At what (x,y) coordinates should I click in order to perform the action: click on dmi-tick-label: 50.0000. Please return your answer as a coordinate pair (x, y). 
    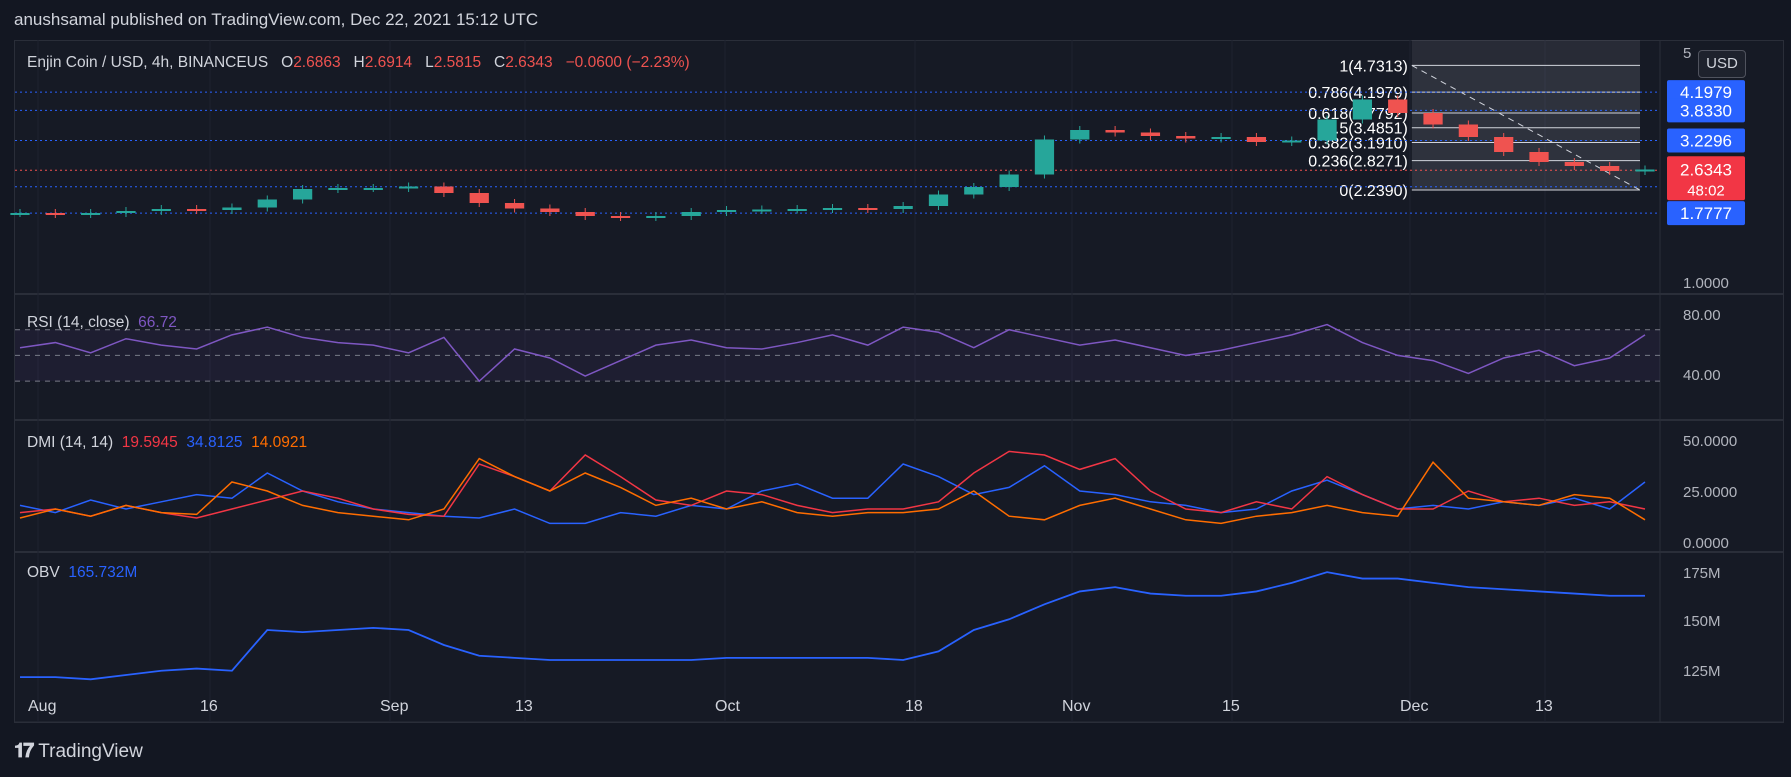
    Looking at the image, I should click on (1710, 441).